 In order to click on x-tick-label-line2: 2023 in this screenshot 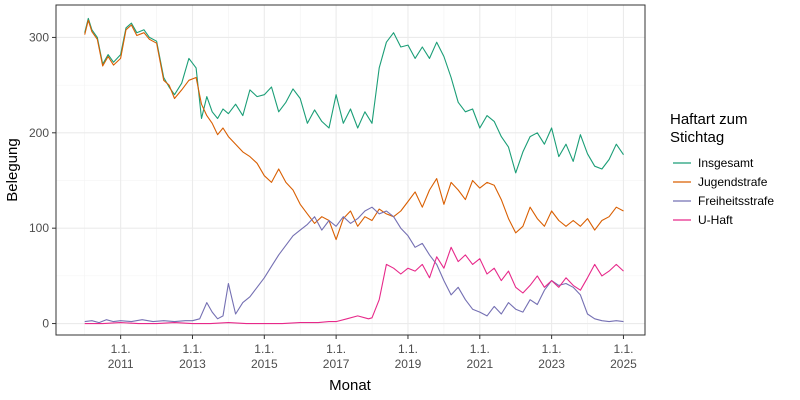, I will do `click(551, 364)`.